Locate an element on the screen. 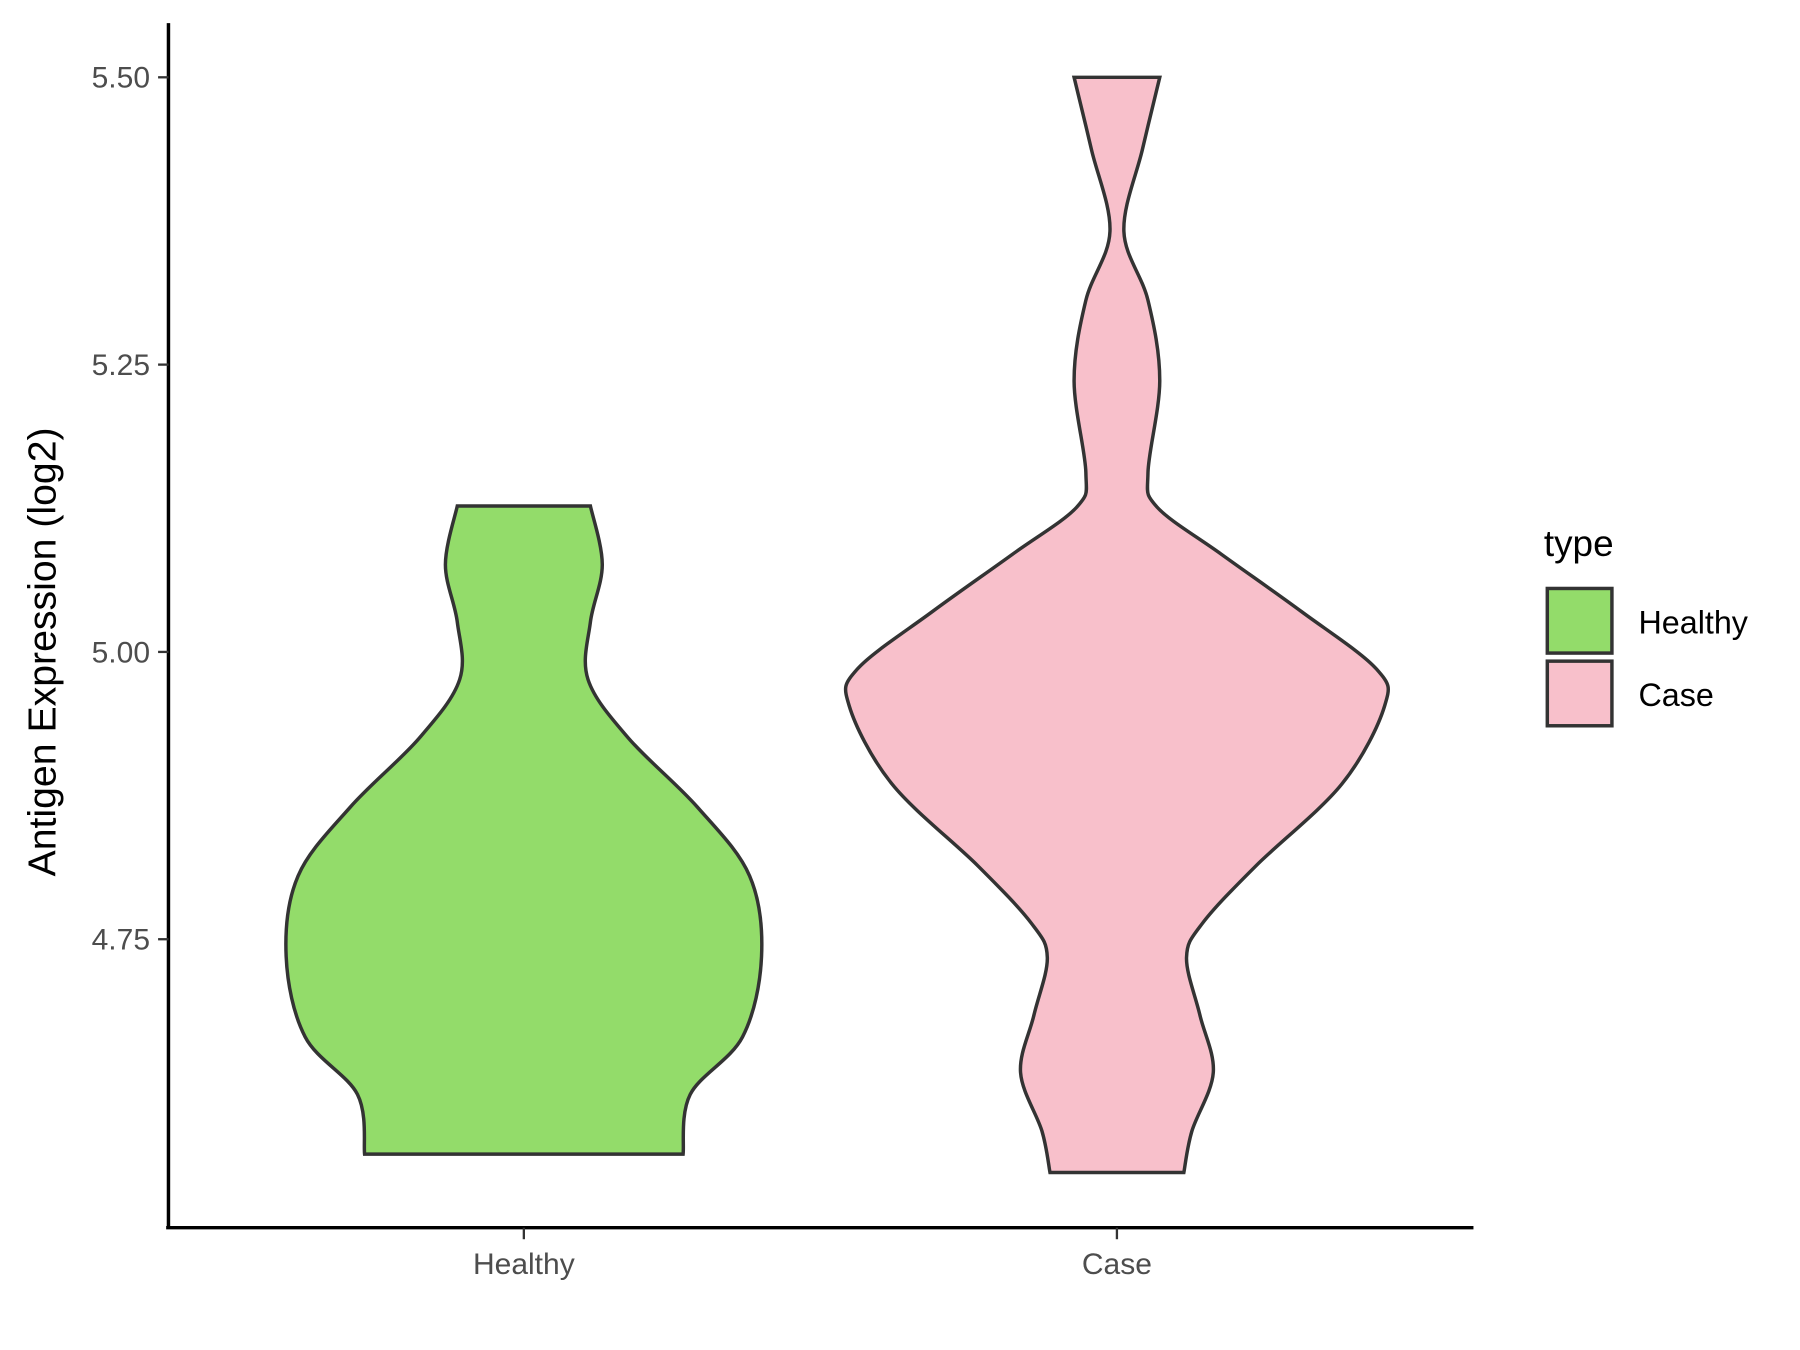 The image size is (1800, 1350). violin-healthy is located at coordinates (524, 830).